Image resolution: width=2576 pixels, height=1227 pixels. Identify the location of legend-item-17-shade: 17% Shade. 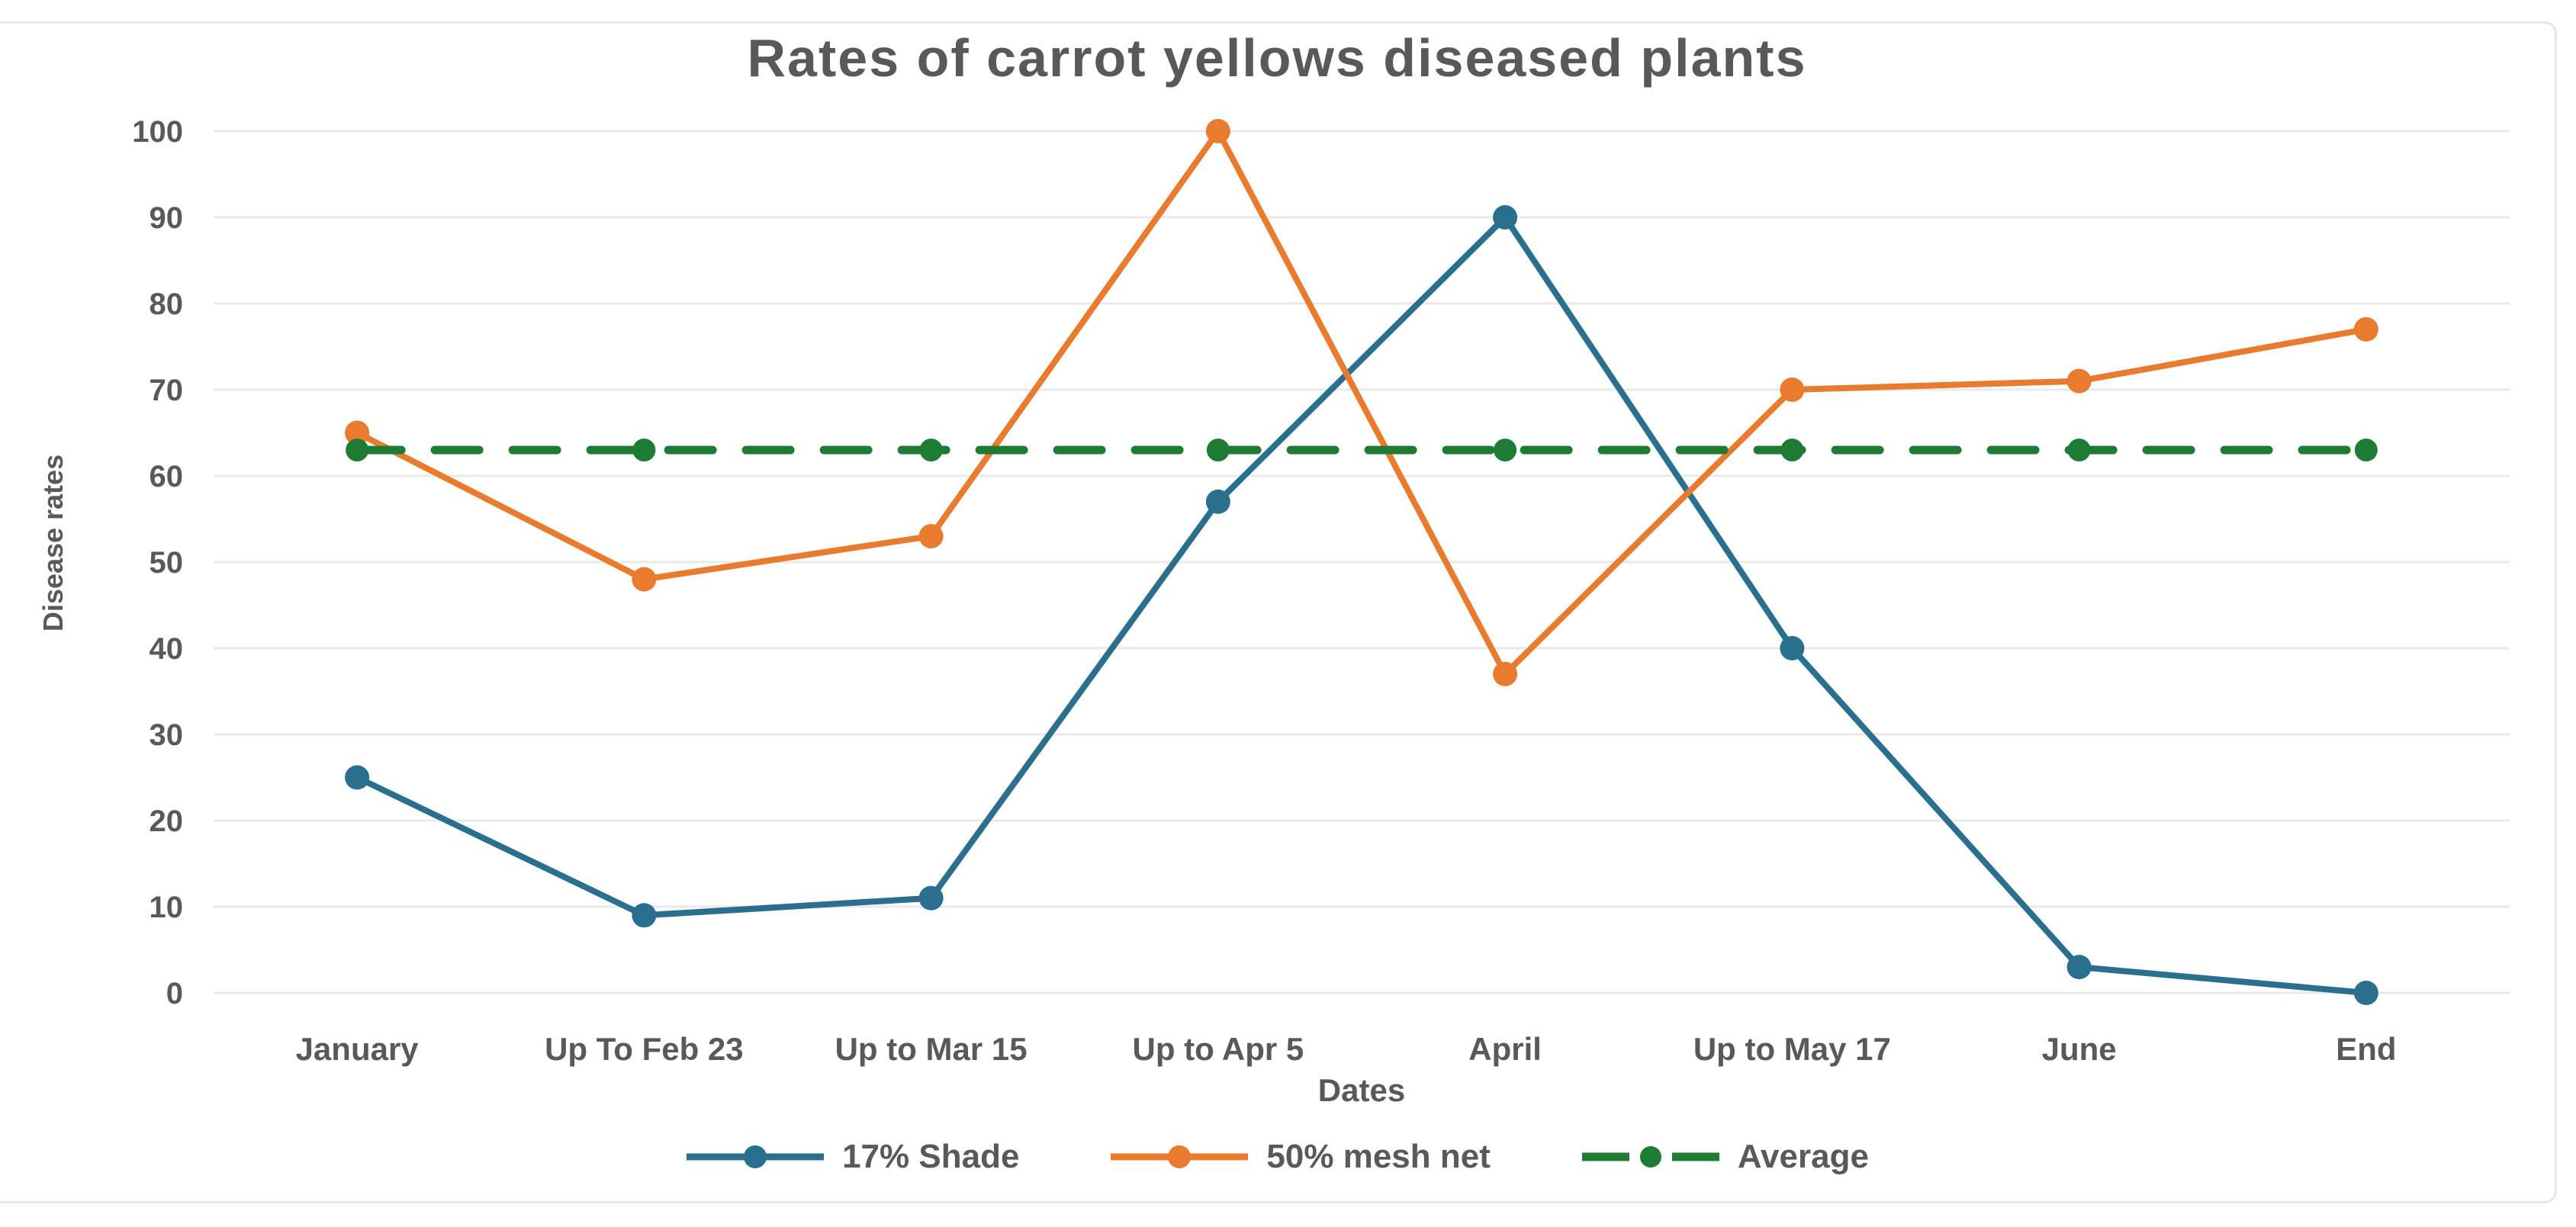
(852, 1157).